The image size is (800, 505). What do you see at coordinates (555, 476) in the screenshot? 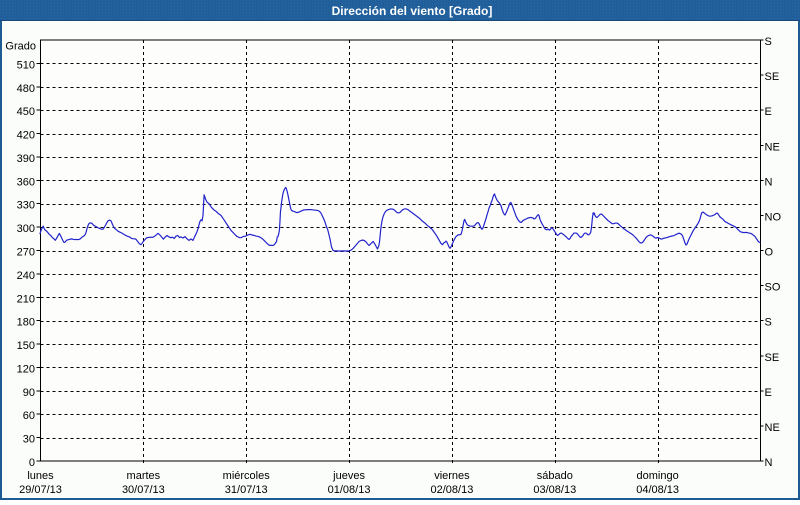
I see `svg-text: sábado` at bounding box center [555, 476].